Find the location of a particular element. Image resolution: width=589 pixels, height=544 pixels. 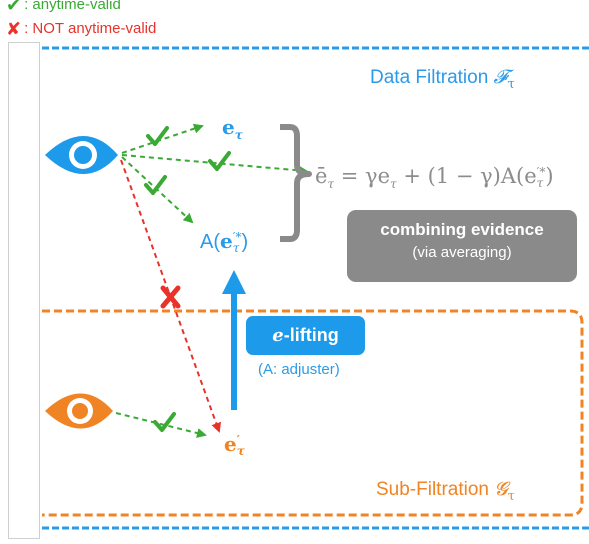

data-filtration-text: Data Filtration is located at coordinates (432, 77).